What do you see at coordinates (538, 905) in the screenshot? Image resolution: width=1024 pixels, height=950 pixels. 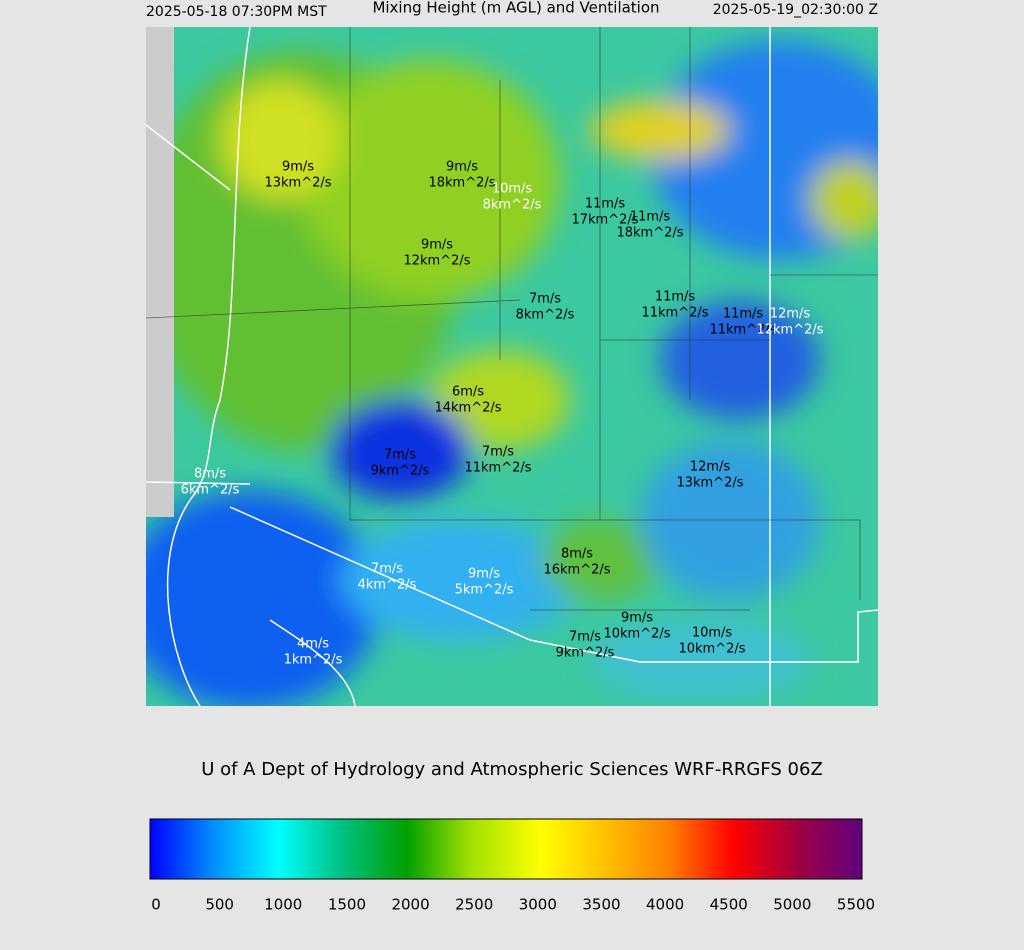 I see `colorbar-tick-label: 3000` at bounding box center [538, 905].